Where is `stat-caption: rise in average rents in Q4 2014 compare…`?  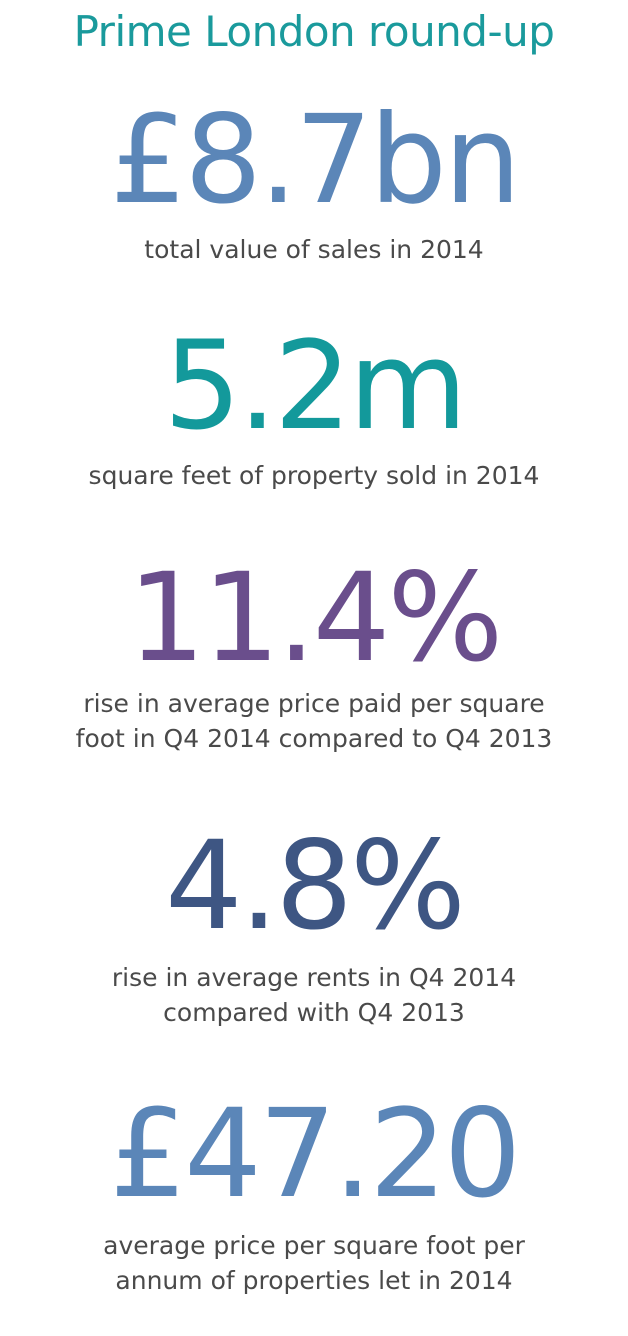
stat-caption: rise in average rents in Q4 2014 compare… is located at coordinates (314, 995).